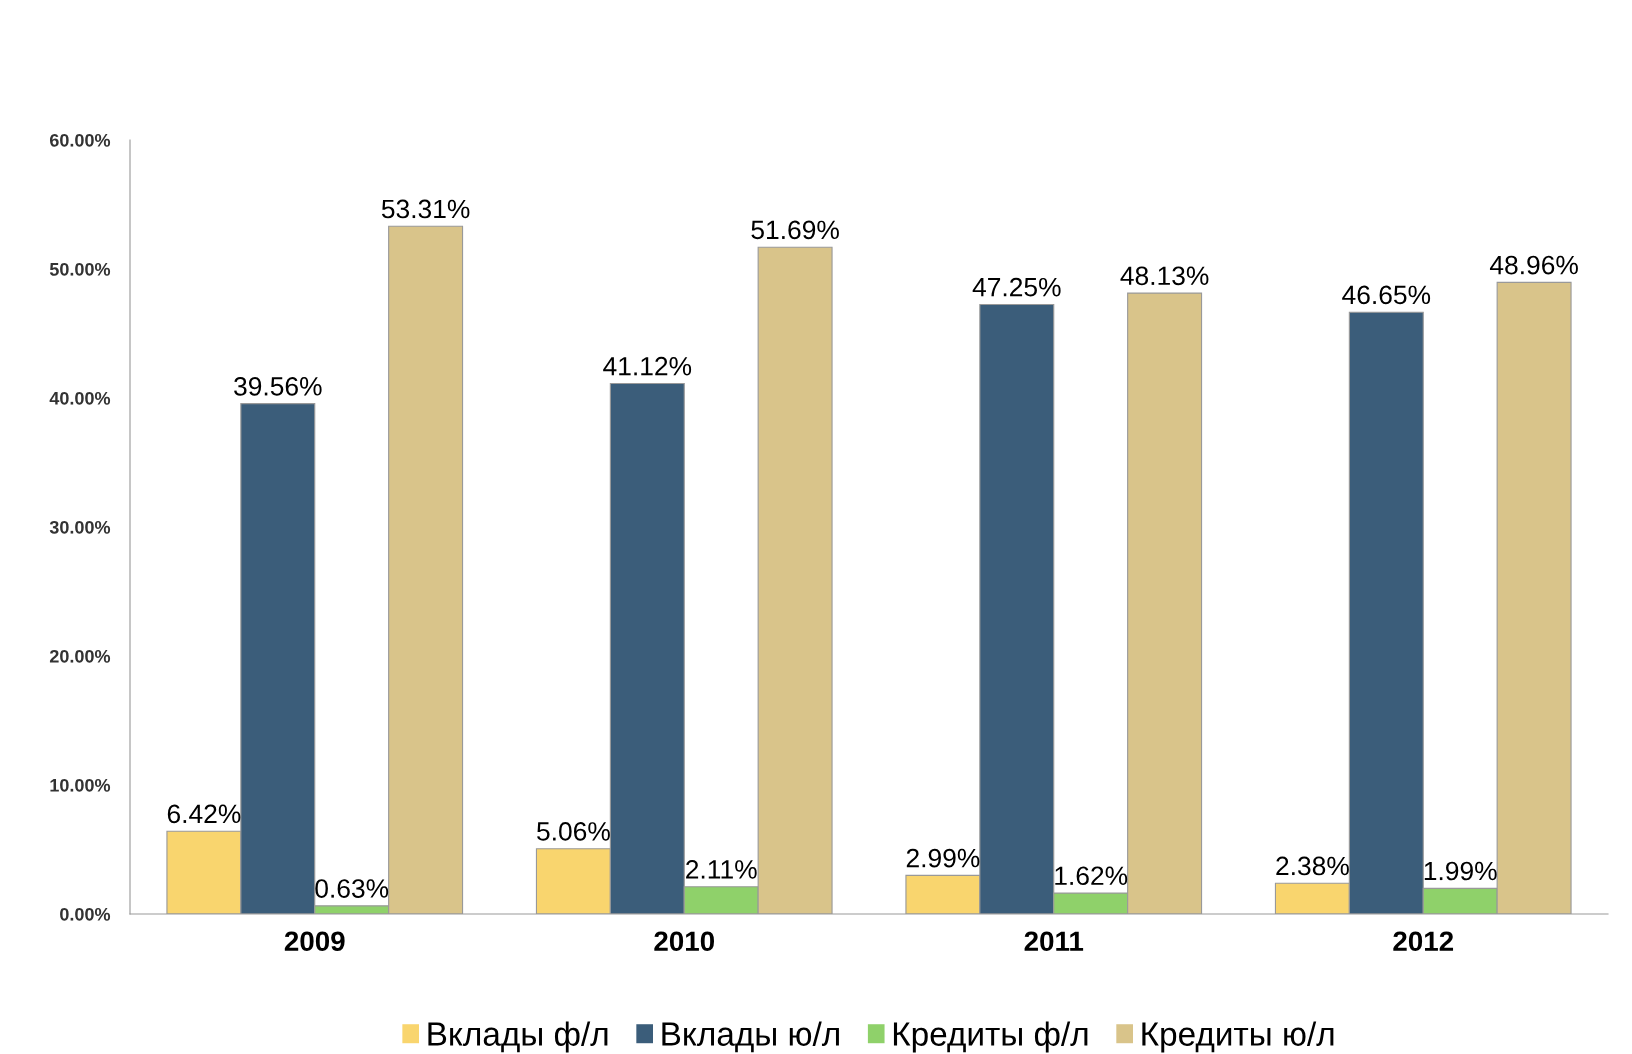 This screenshot has width=1632, height=1054. I want to click on data-label: 47.25%, so click(1016, 287).